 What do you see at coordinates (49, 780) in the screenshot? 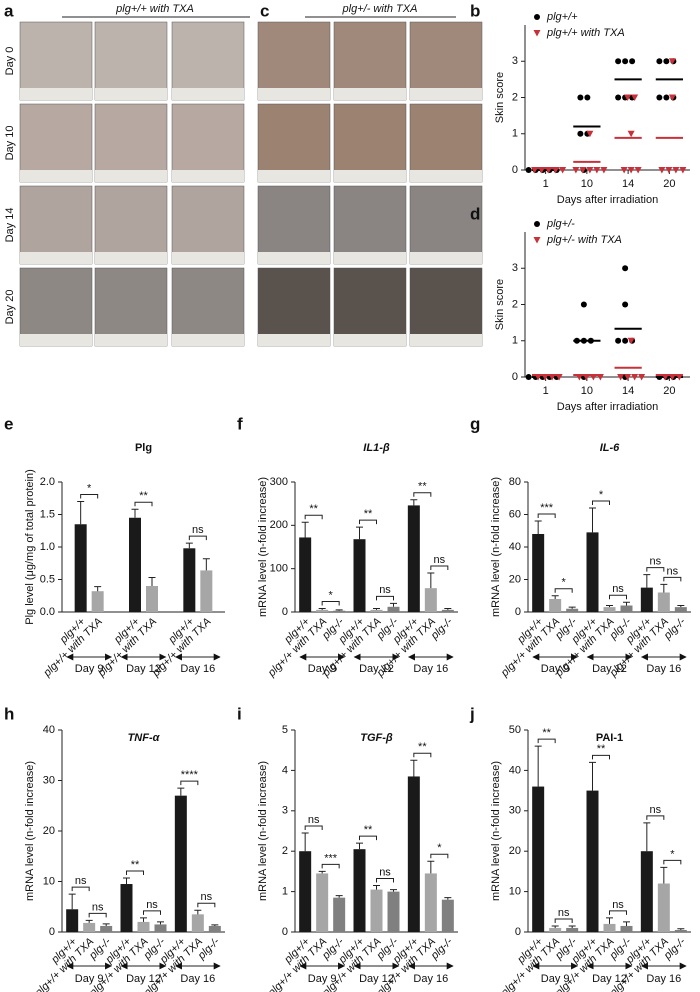
I see `y-tick-label: 30` at bounding box center [49, 780].